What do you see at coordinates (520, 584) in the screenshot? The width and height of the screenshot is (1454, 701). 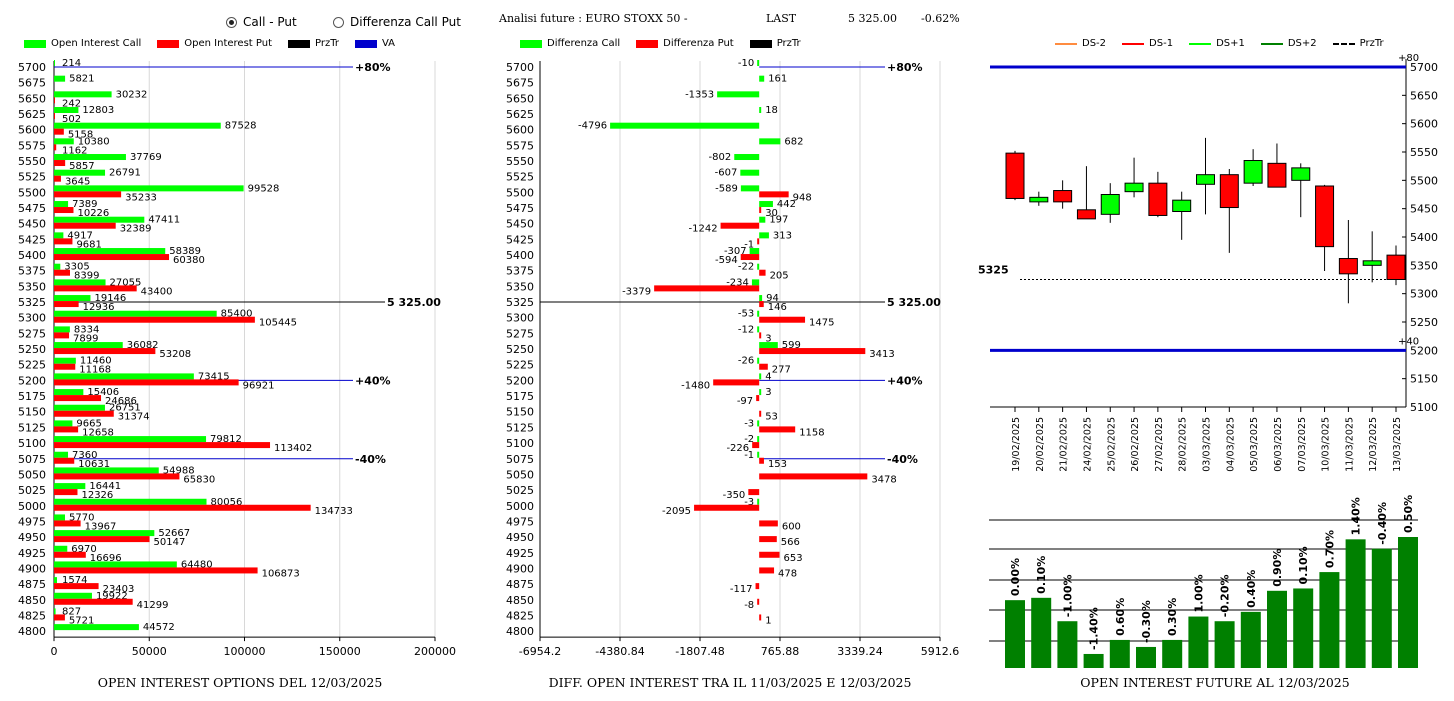 I see `strike-label: 4875` at bounding box center [520, 584].